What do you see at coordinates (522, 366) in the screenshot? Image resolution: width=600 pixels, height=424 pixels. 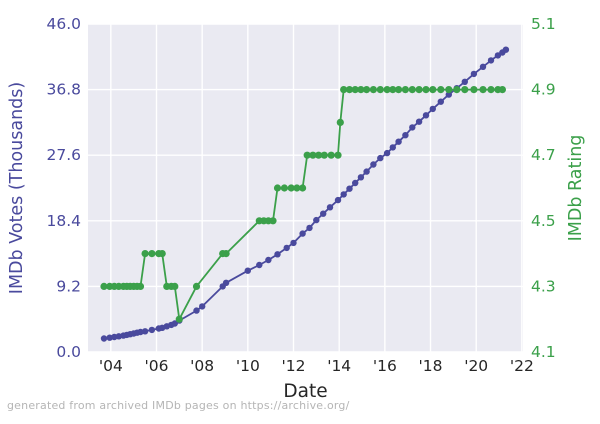 I see `x-tick-label: '22` at bounding box center [522, 366].